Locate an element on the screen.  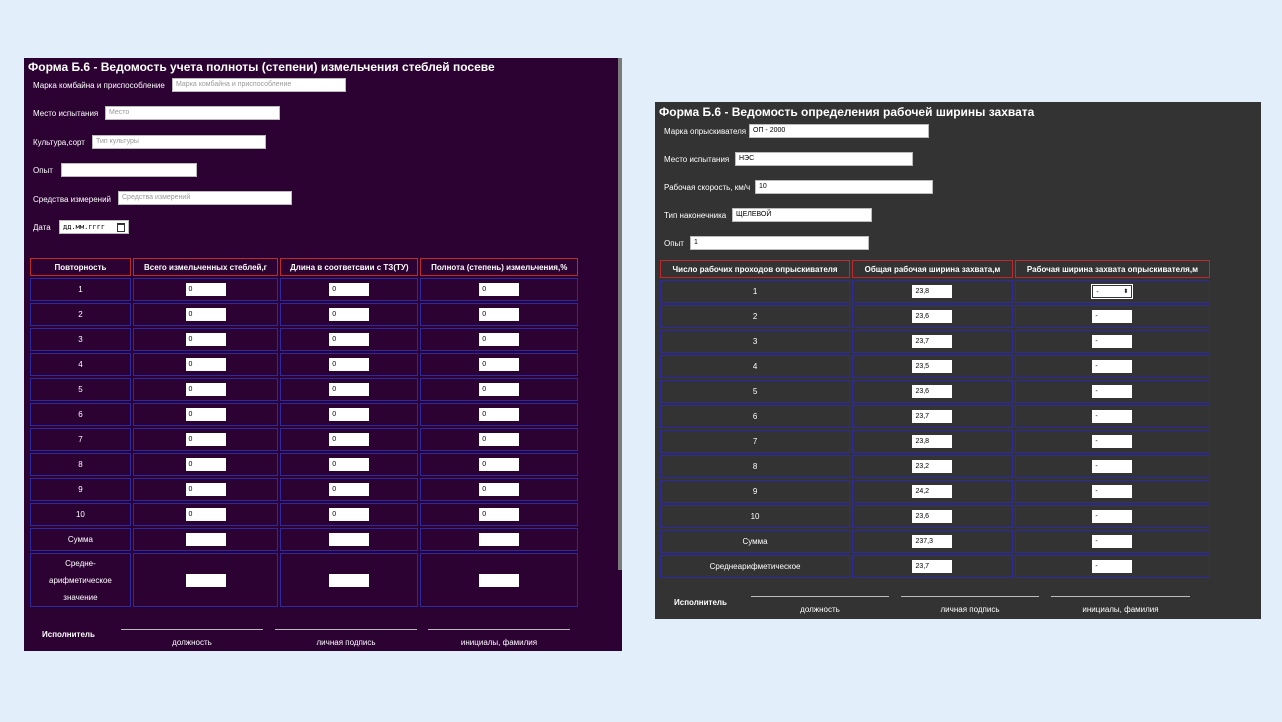
test-place-label: Место испытания is located at coordinates (66, 113).